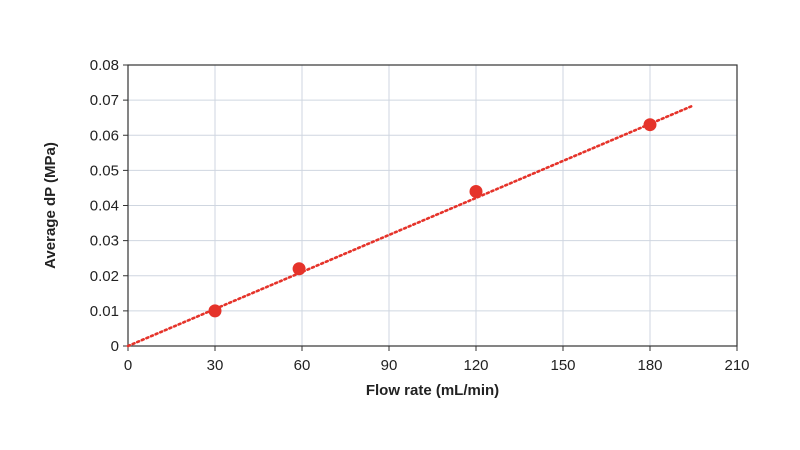 This screenshot has width=800, height=450. What do you see at coordinates (104, 65) in the screenshot?
I see `y-tick-label: 0.08` at bounding box center [104, 65].